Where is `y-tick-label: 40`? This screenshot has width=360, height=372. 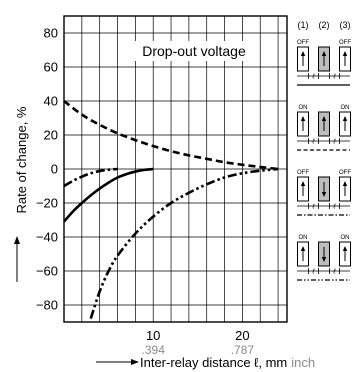 y-tick-label: 40 is located at coordinates (51, 101).